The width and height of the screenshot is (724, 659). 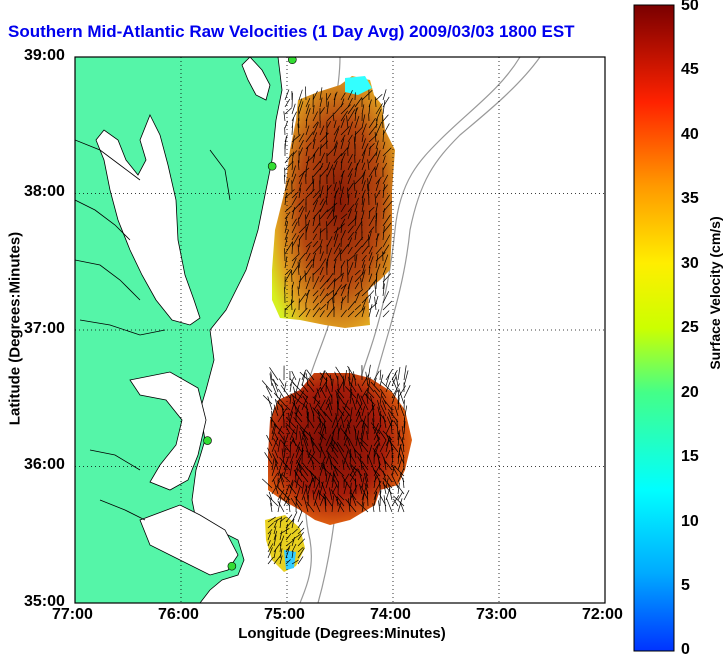 What do you see at coordinates (168, 431) in the screenshot?
I see `pamlico-sound` at bounding box center [168, 431].